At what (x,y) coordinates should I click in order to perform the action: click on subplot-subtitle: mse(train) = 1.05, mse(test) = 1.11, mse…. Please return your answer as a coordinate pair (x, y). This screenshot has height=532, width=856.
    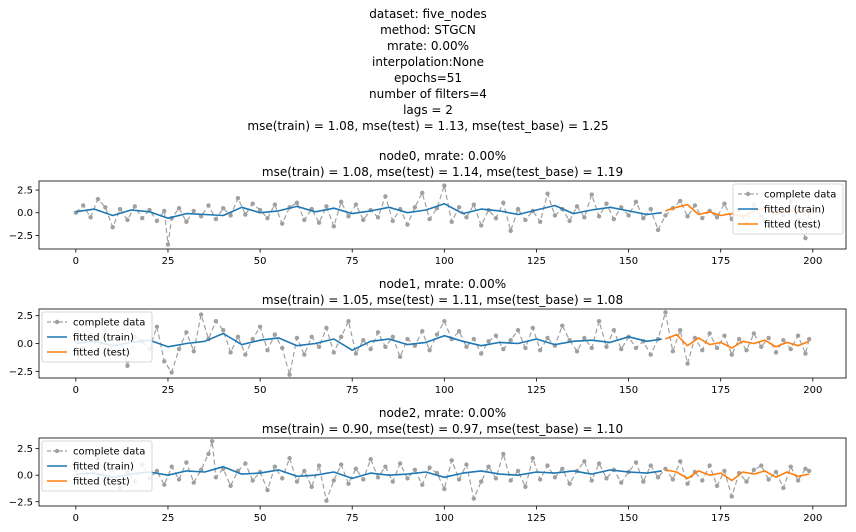
    Looking at the image, I should click on (442, 300).